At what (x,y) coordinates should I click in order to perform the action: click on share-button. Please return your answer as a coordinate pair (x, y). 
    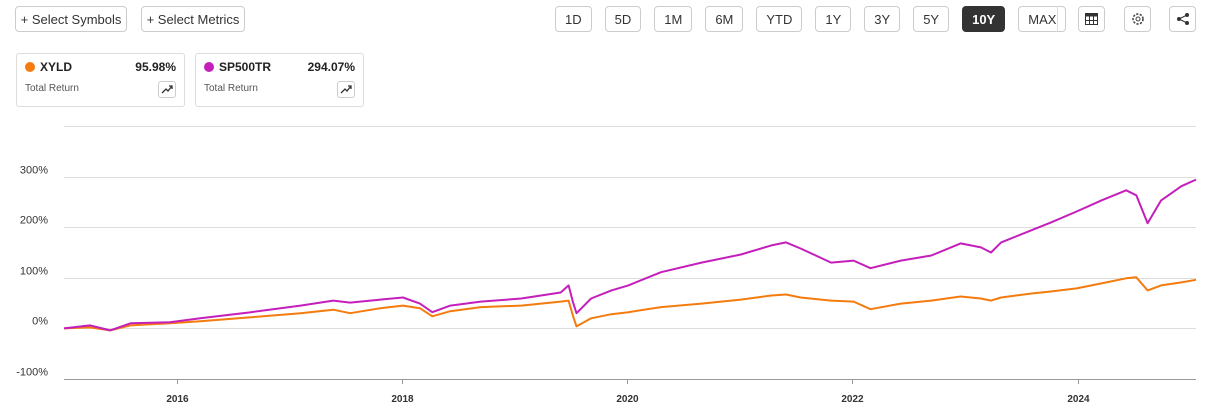
    Looking at the image, I should click on (1182, 19).